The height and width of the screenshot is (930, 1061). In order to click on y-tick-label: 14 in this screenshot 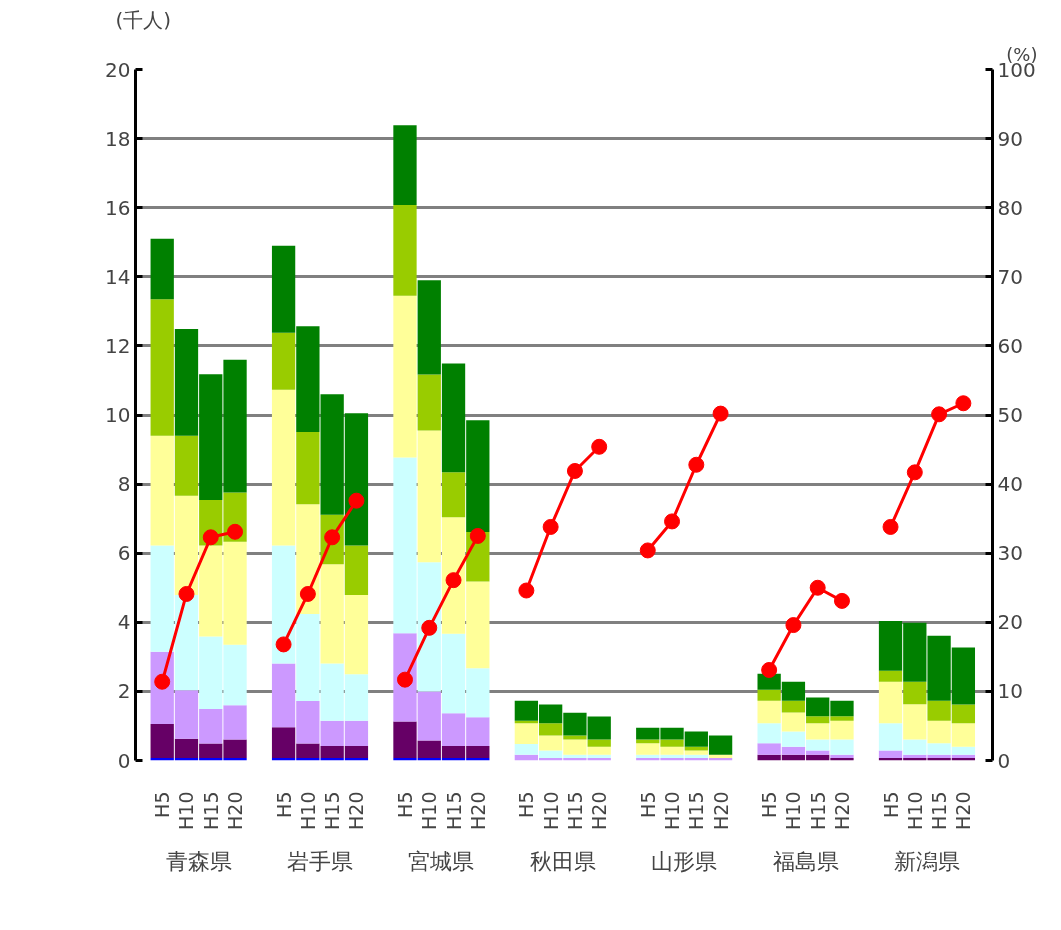, I will do `click(118, 276)`.